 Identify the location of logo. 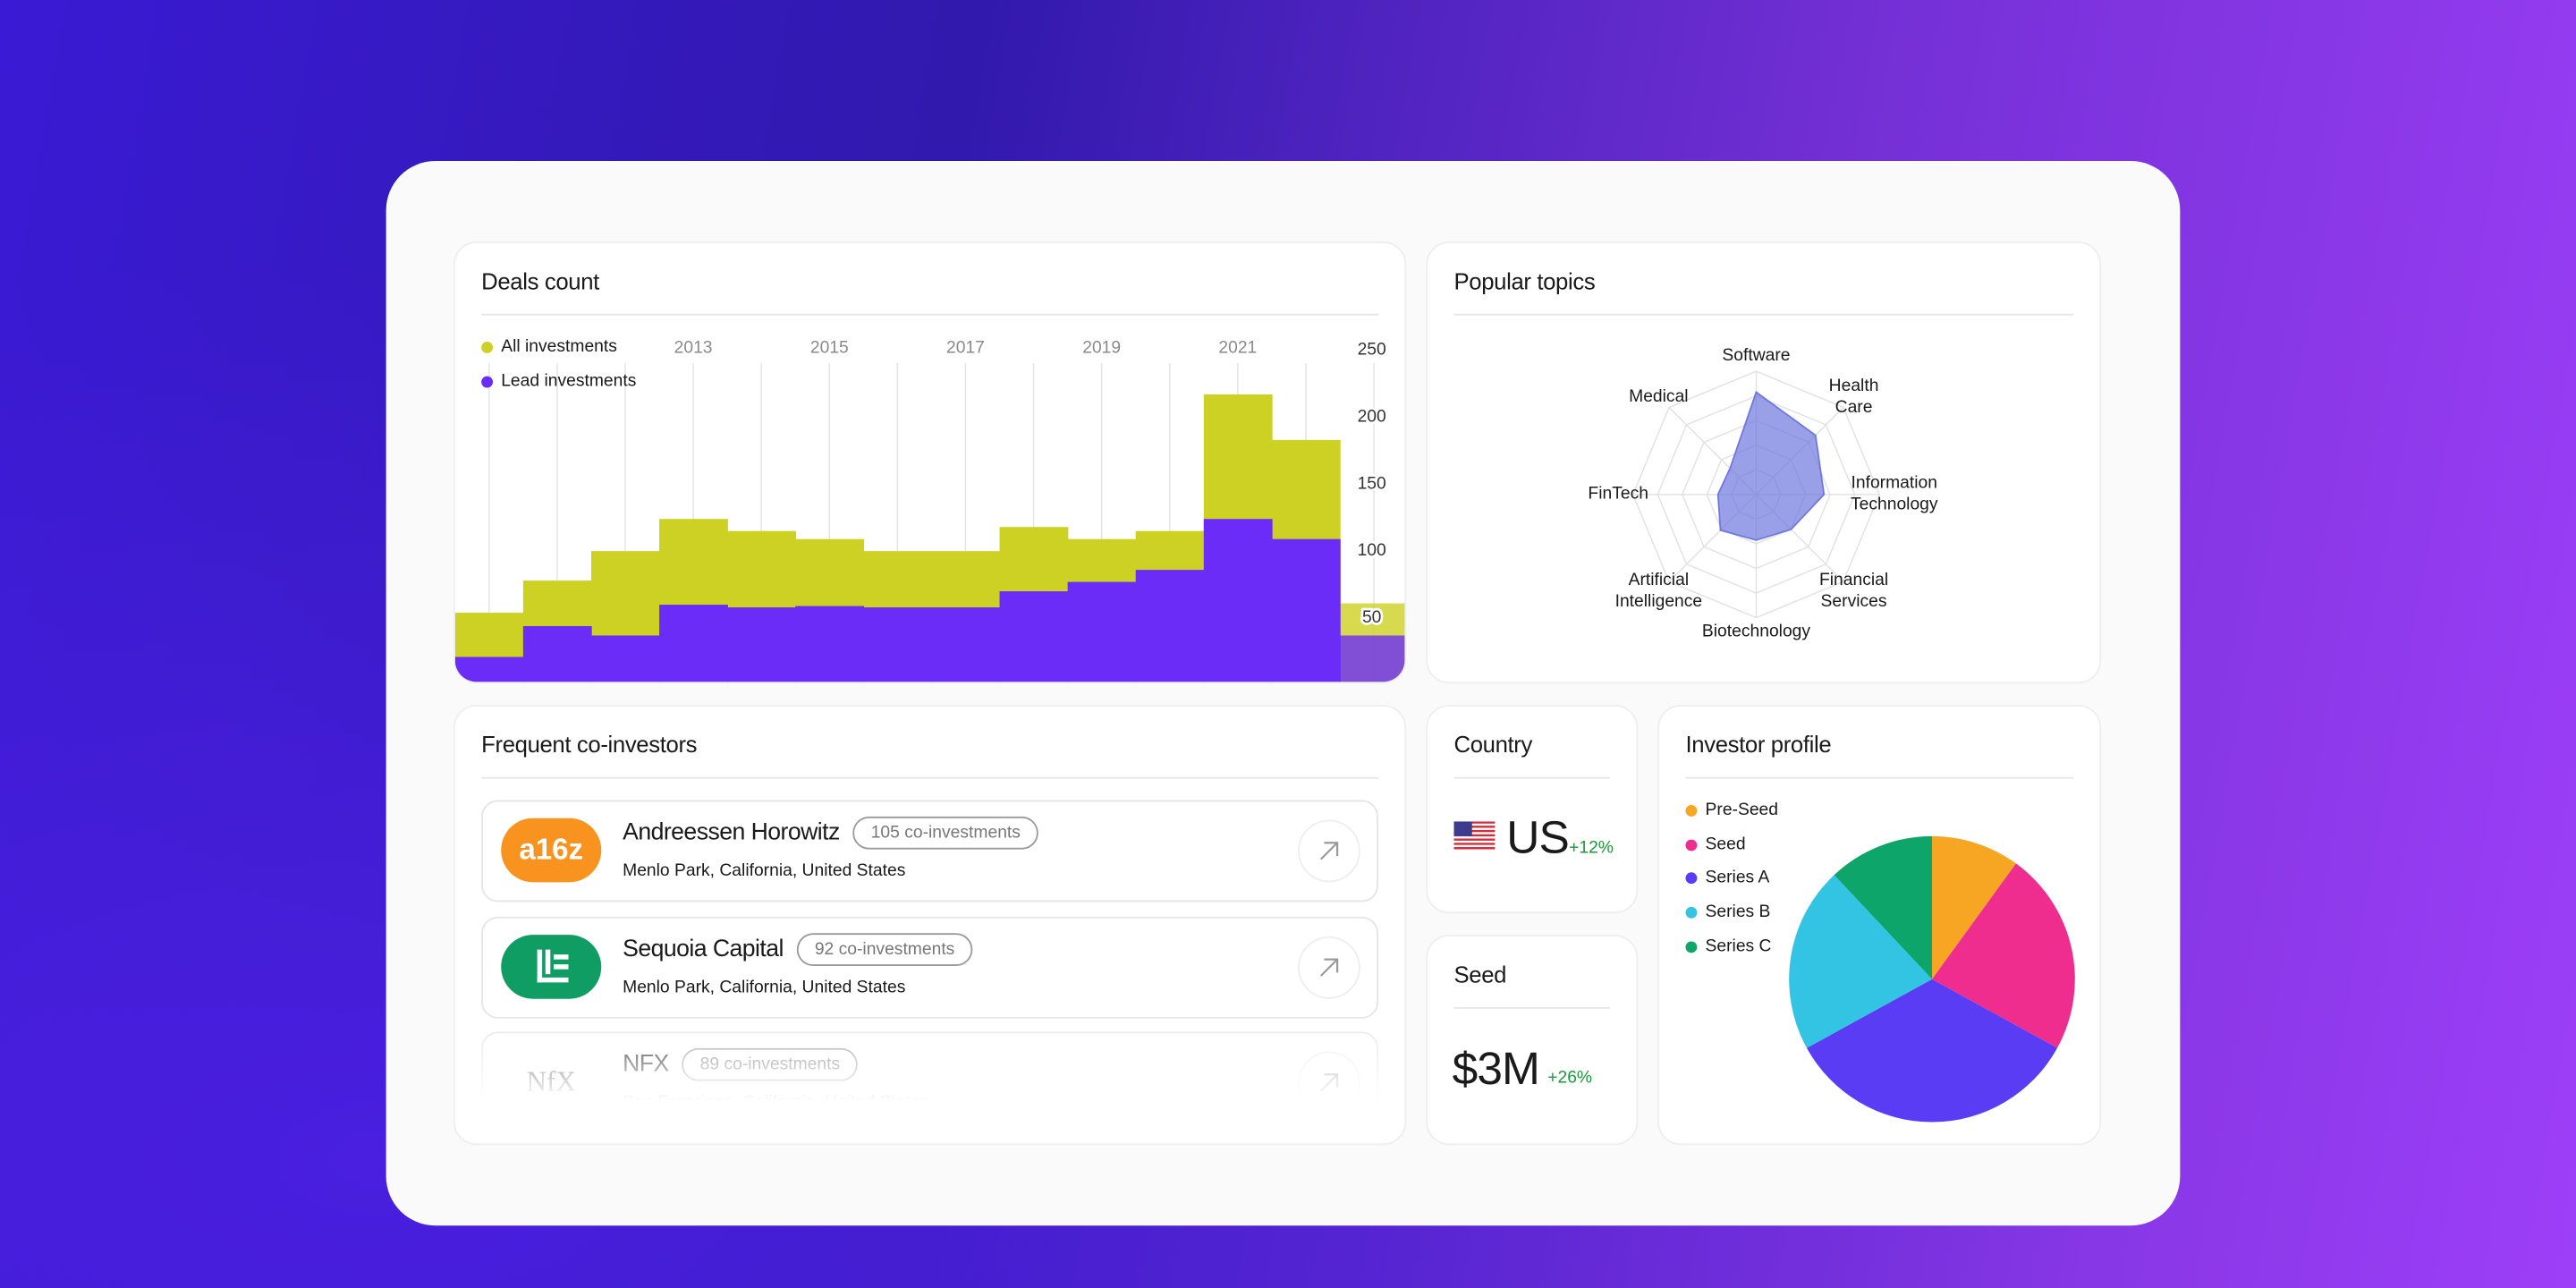
(551, 966).